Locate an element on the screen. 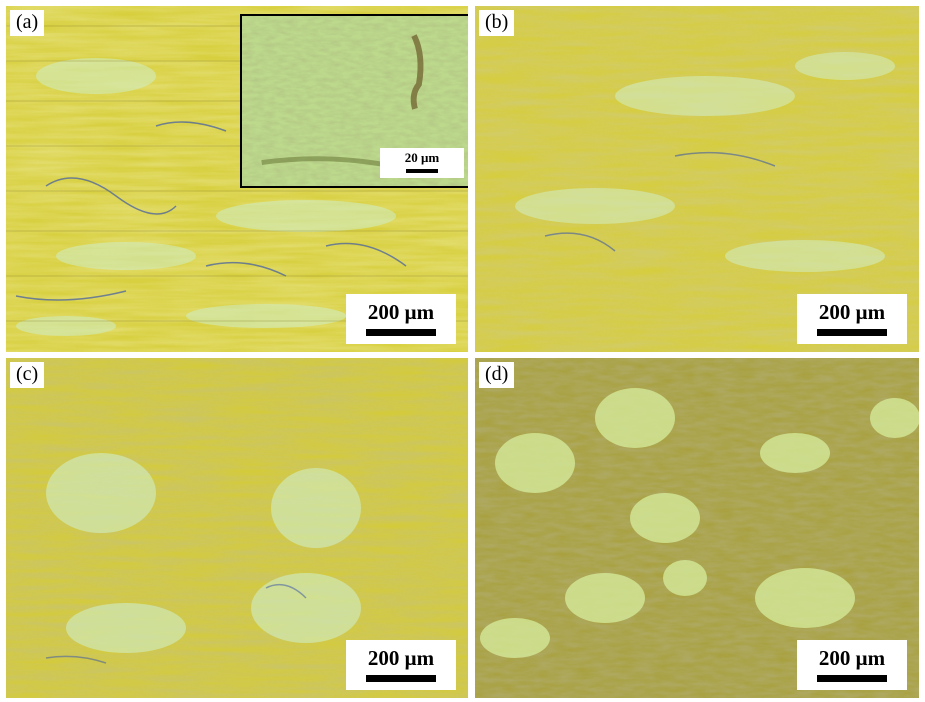 The width and height of the screenshot is (925, 702). panel-label: (b) is located at coordinates (497, 23).